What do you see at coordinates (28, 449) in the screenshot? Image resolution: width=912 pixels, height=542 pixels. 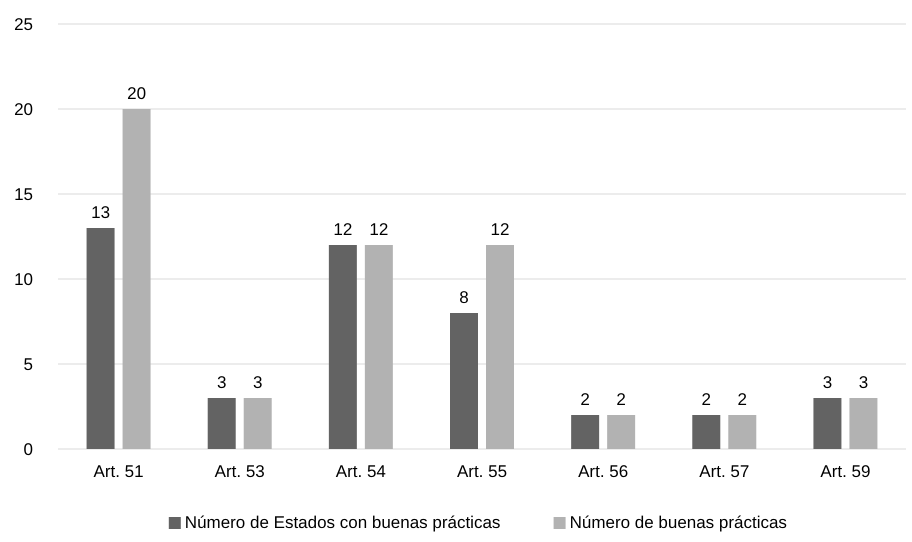 I see `y-tick-label: 0` at bounding box center [28, 449].